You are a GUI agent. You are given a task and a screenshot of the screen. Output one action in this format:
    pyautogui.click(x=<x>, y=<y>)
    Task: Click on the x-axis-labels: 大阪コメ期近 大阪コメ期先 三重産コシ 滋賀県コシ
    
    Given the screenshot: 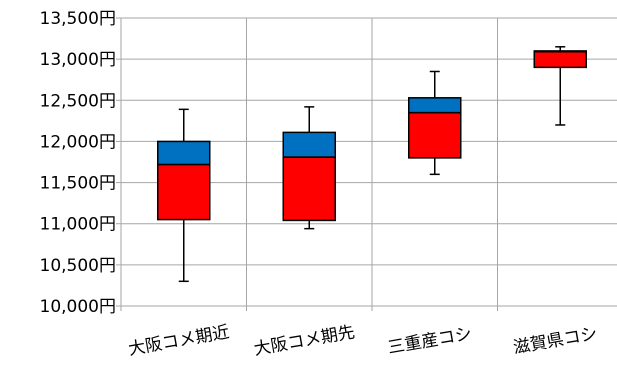 What is the action you would take?
    pyautogui.click(x=363, y=340)
    